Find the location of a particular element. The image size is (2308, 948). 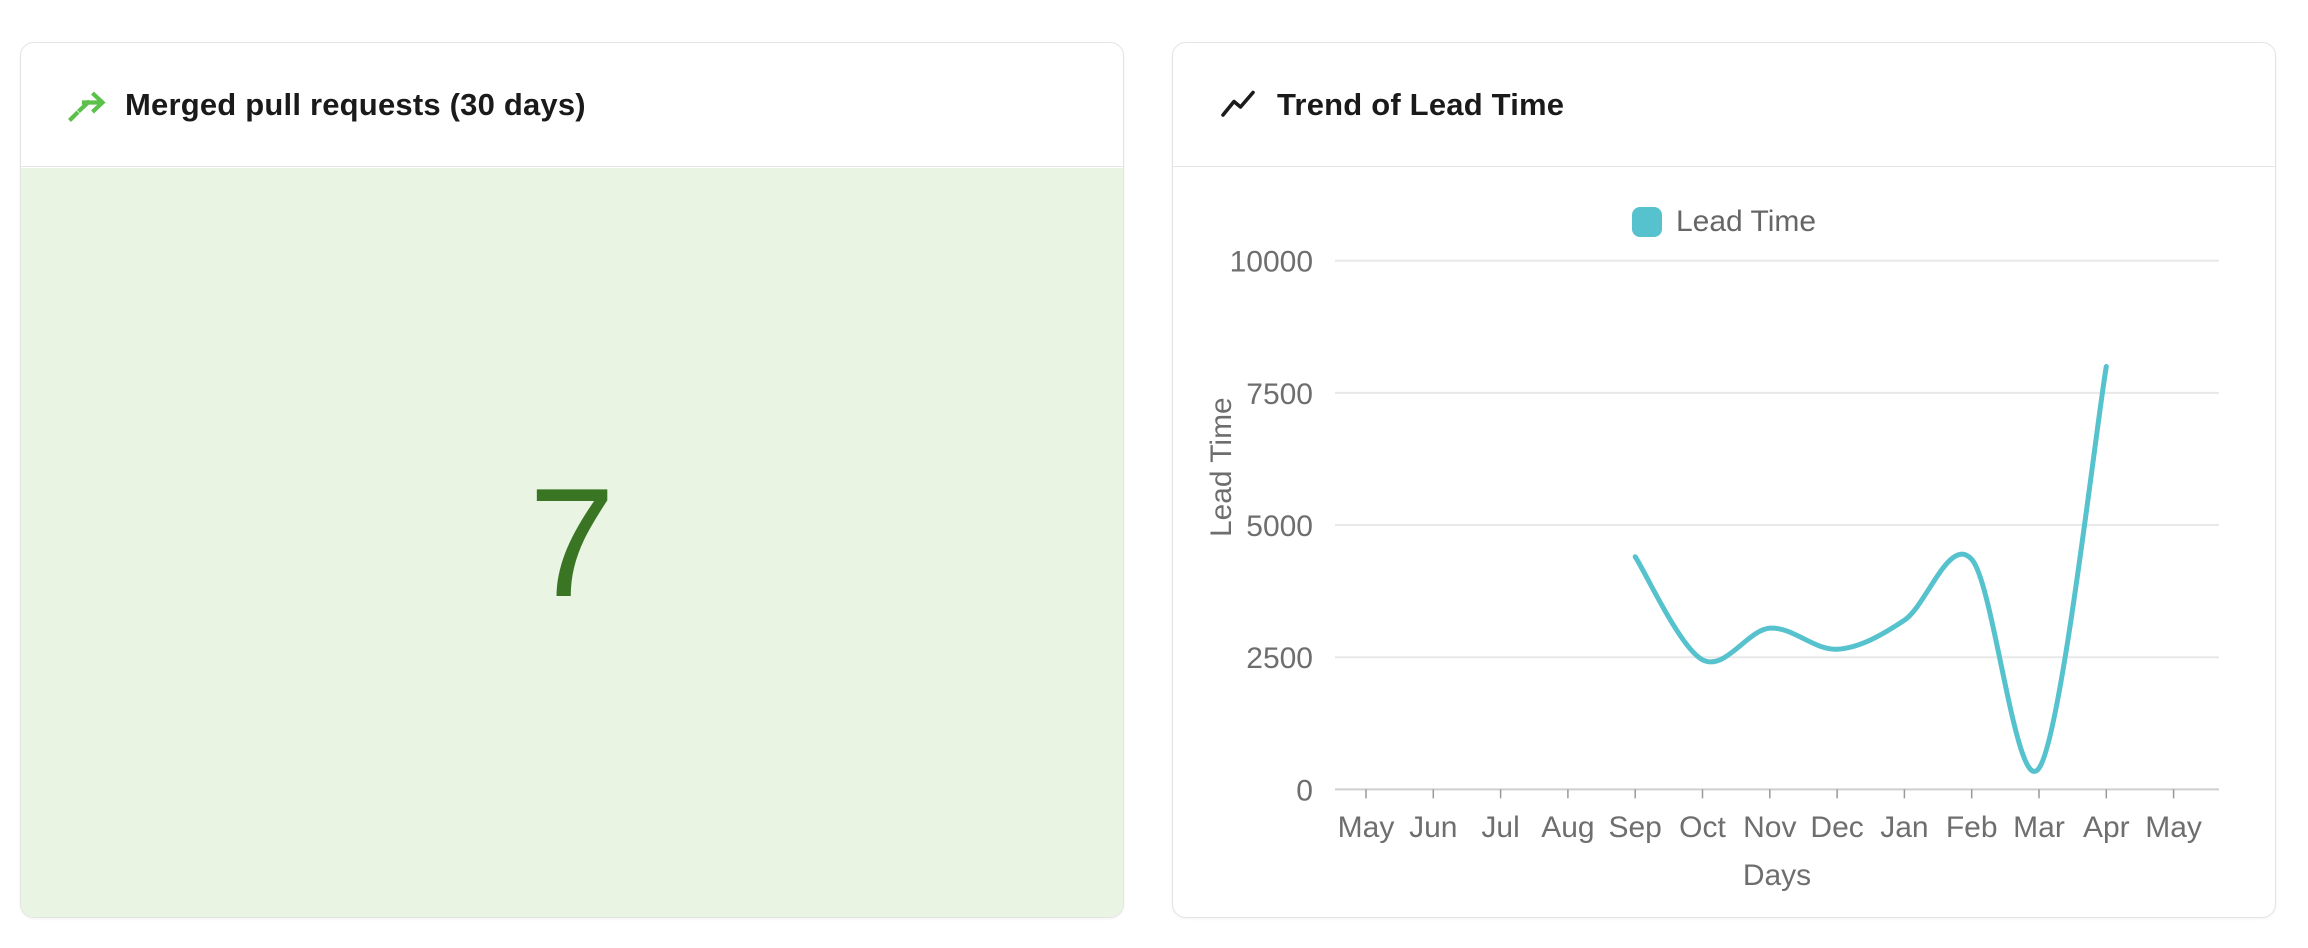

x-axis-title: Days is located at coordinates (1777, 875).